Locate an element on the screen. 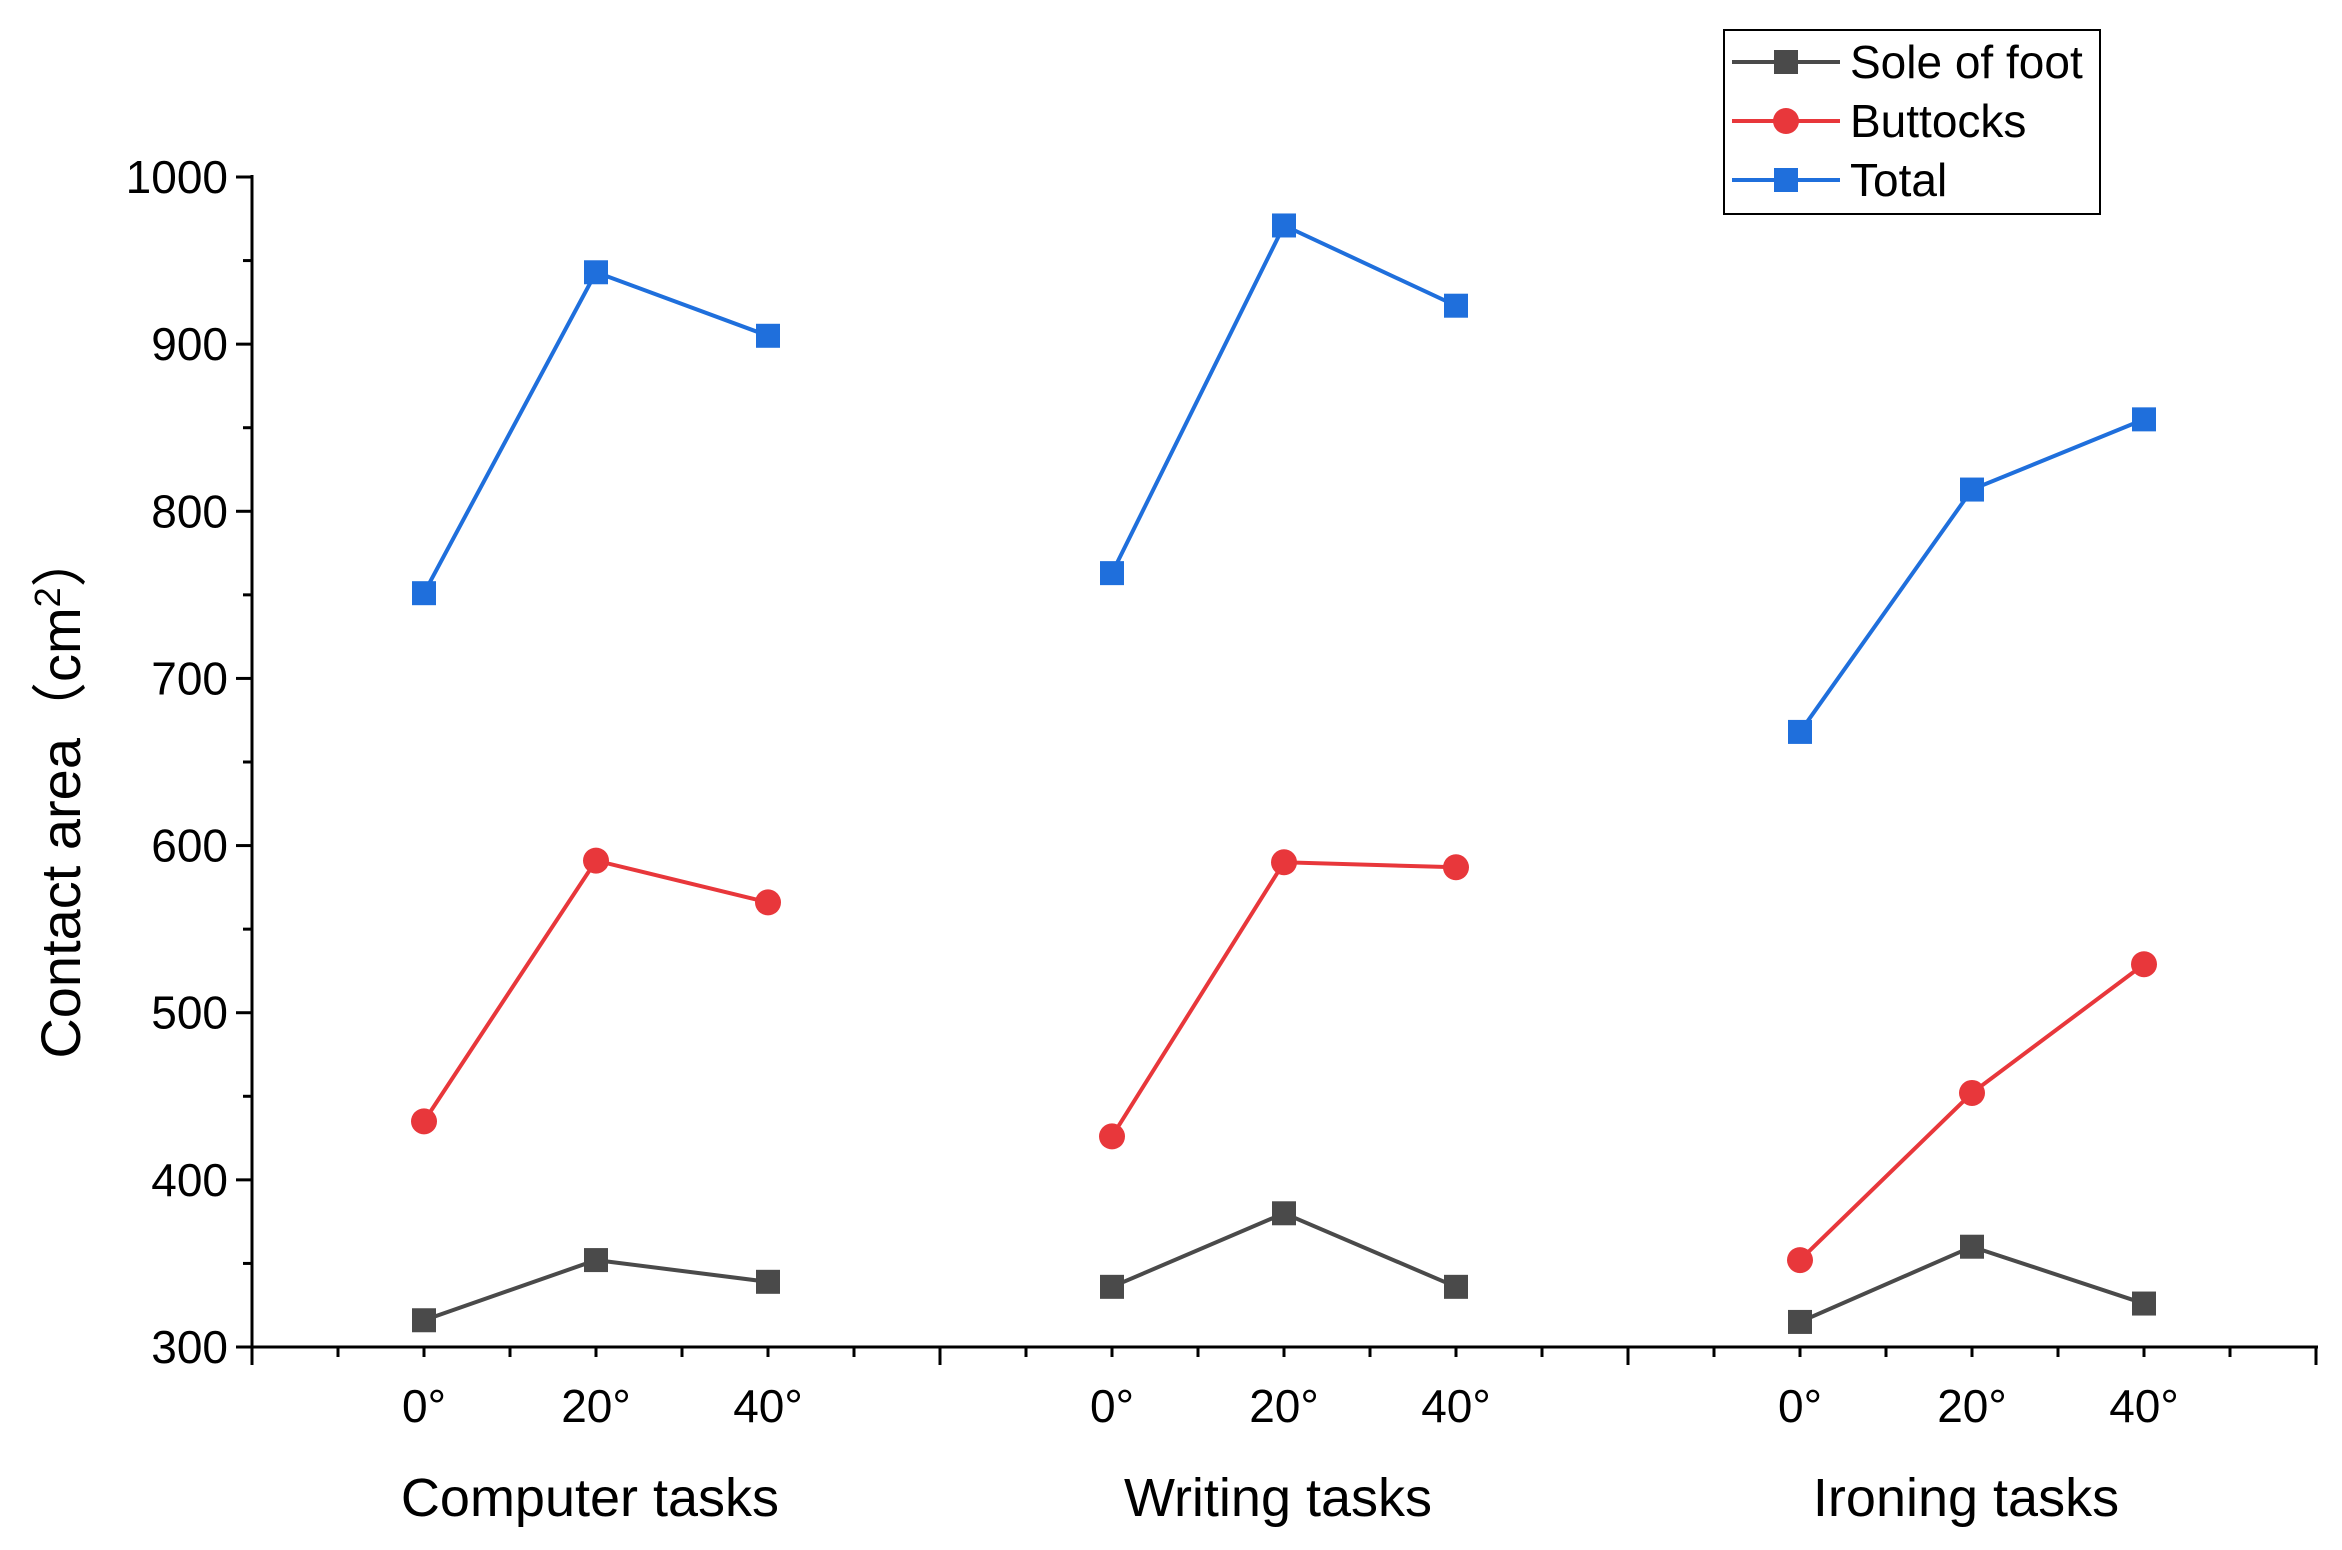  y-axis-ticks: 300 400 500 600 700 800 900 1000 is located at coordinates (189, 762).